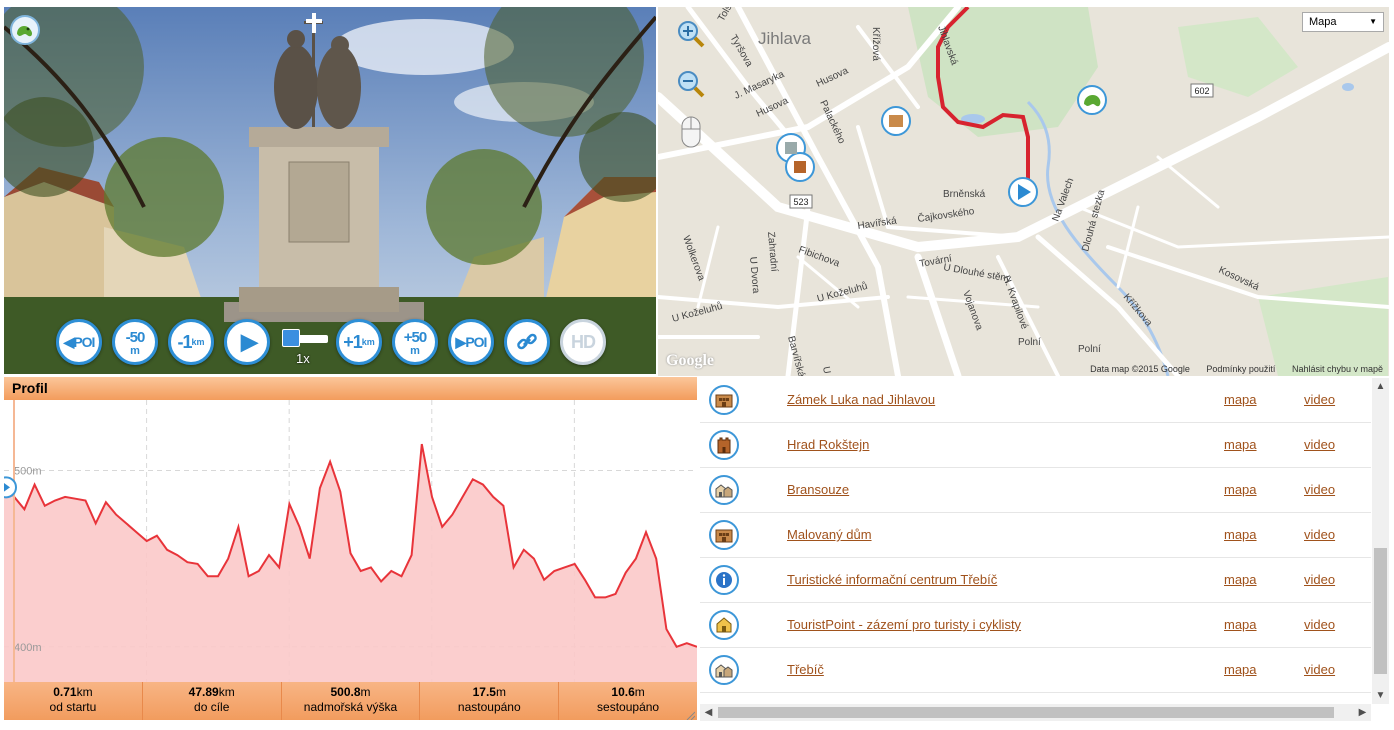 The image size is (1394, 730). What do you see at coordinates (861, 399) in the screenshot?
I see `poi-name-link: Zámek Luka nad Jihlavou` at bounding box center [861, 399].